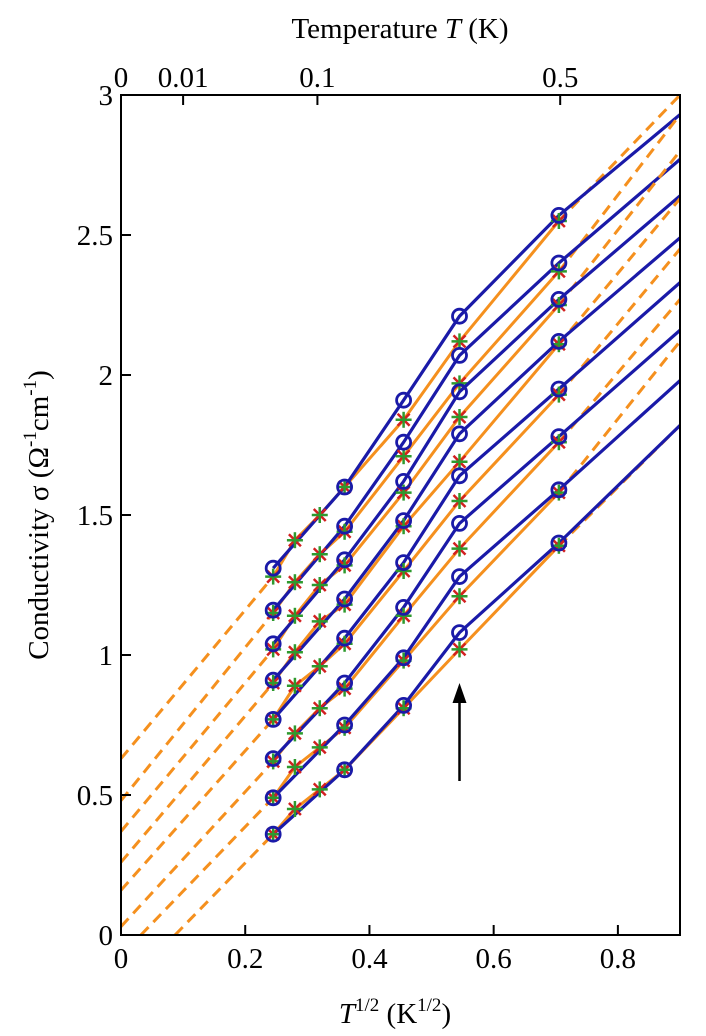 This screenshot has height=1036, width=706. I want to click on series-5-fit-extrapolation-low, so click(198, 805).